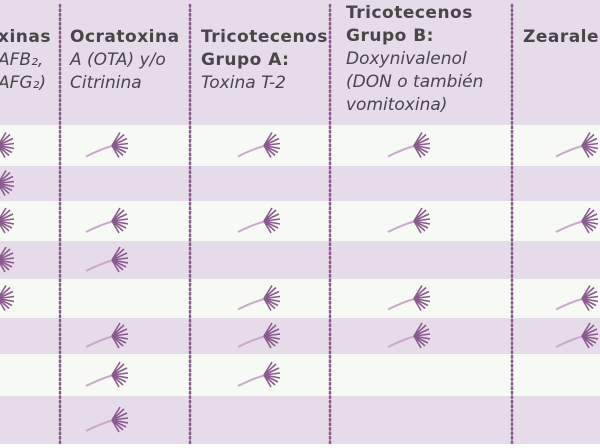 The width and height of the screenshot is (600, 448). I want to click on column-subtitle: AFB₂,, so click(21, 60).